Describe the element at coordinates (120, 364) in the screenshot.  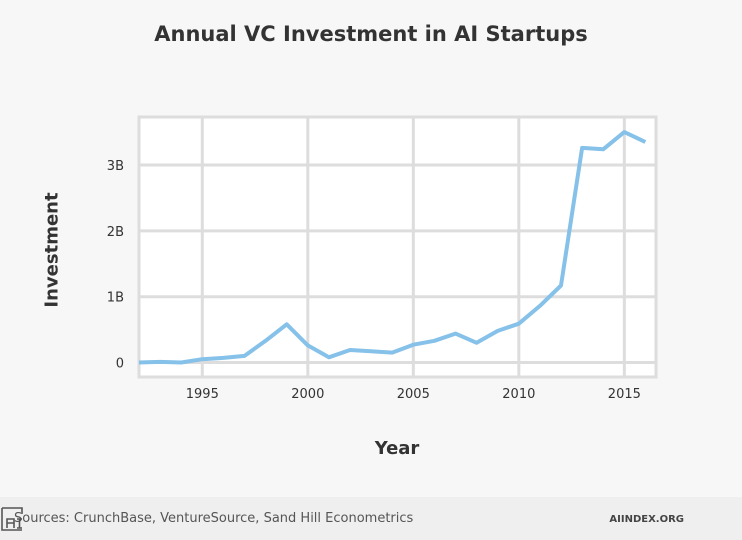
I see `y-tick-label: 0` at that location.